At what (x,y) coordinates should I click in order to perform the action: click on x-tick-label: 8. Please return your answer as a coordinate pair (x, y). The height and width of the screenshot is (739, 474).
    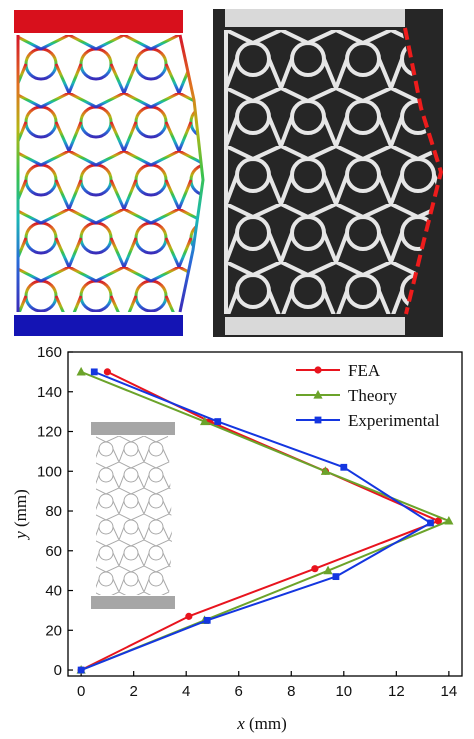
    Looking at the image, I should click on (291, 691).